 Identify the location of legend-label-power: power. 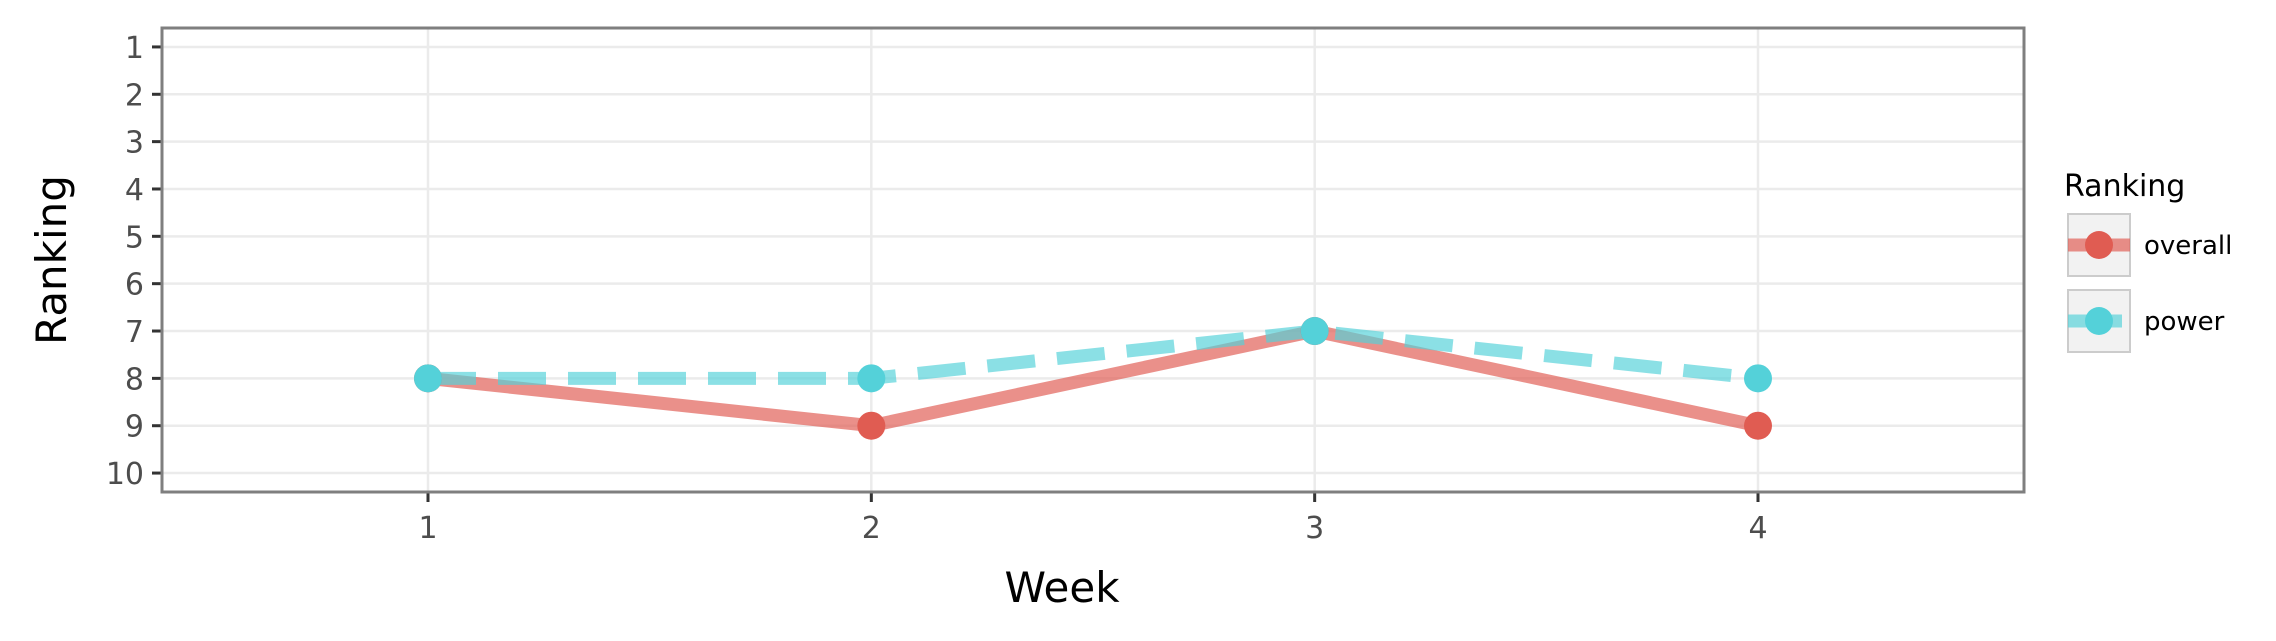
(2184, 322).